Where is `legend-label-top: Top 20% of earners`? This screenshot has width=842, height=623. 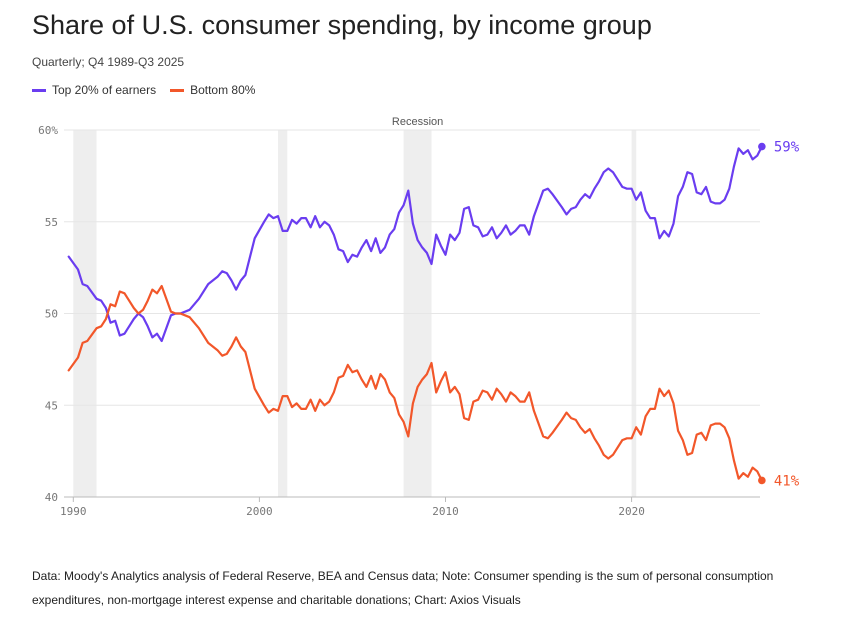
legend-label-top: Top 20% of earners is located at coordinates (104, 90).